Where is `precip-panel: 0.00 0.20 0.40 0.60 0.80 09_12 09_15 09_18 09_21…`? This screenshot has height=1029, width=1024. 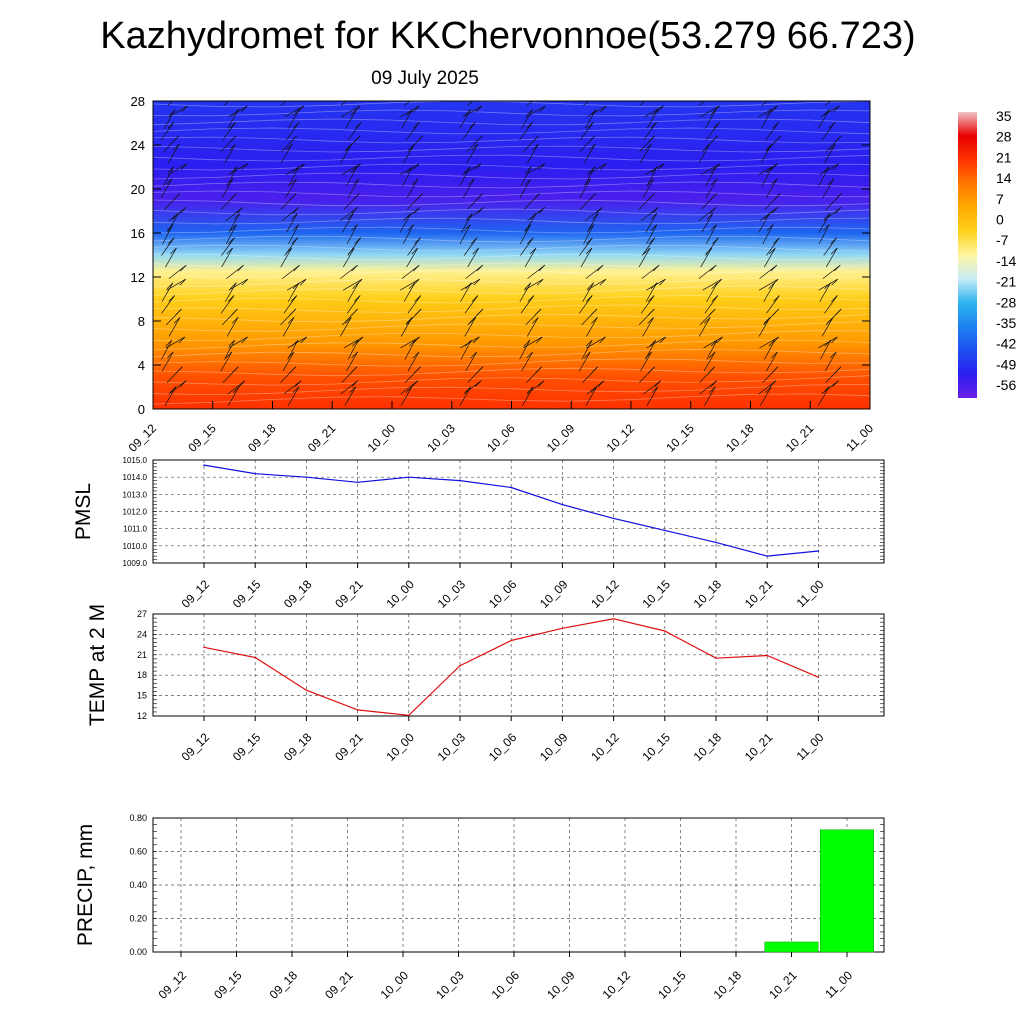 precip-panel: 0.00 0.20 0.40 0.60 0.80 09_12 09_15 09_18 09_21… is located at coordinates (479, 907).